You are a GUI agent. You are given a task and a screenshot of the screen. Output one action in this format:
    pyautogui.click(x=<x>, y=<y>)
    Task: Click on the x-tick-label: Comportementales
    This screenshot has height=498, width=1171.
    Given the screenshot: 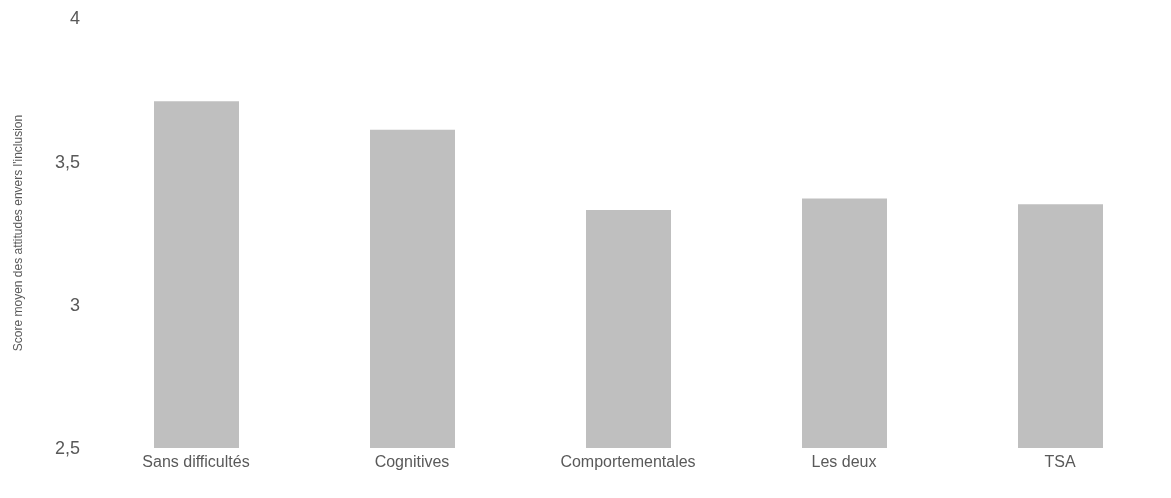 What is the action you would take?
    pyautogui.click(x=628, y=462)
    